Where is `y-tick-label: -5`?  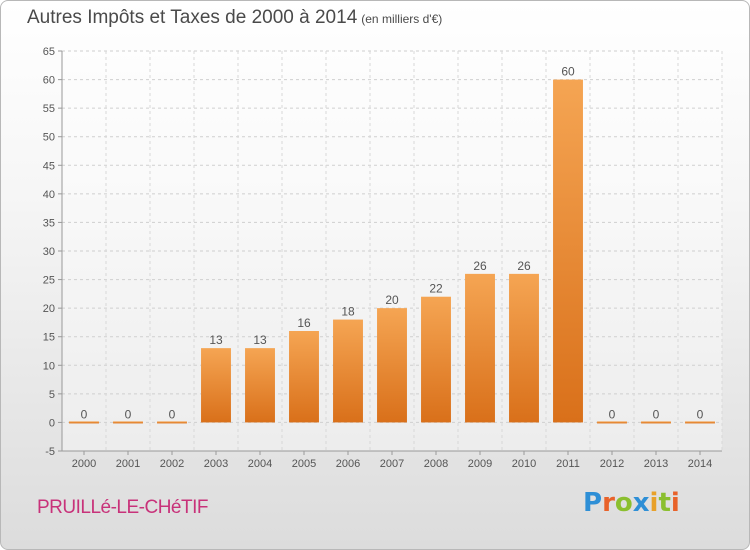 y-tick-label: -5 is located at coordinates (50, 452).